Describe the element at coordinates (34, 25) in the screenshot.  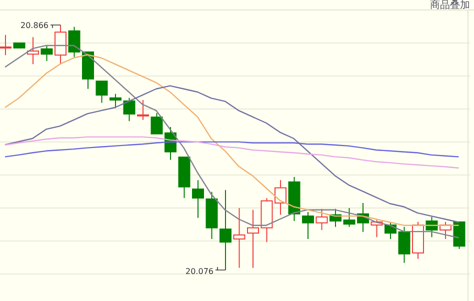
I see `annotation: 20.866` at that location.